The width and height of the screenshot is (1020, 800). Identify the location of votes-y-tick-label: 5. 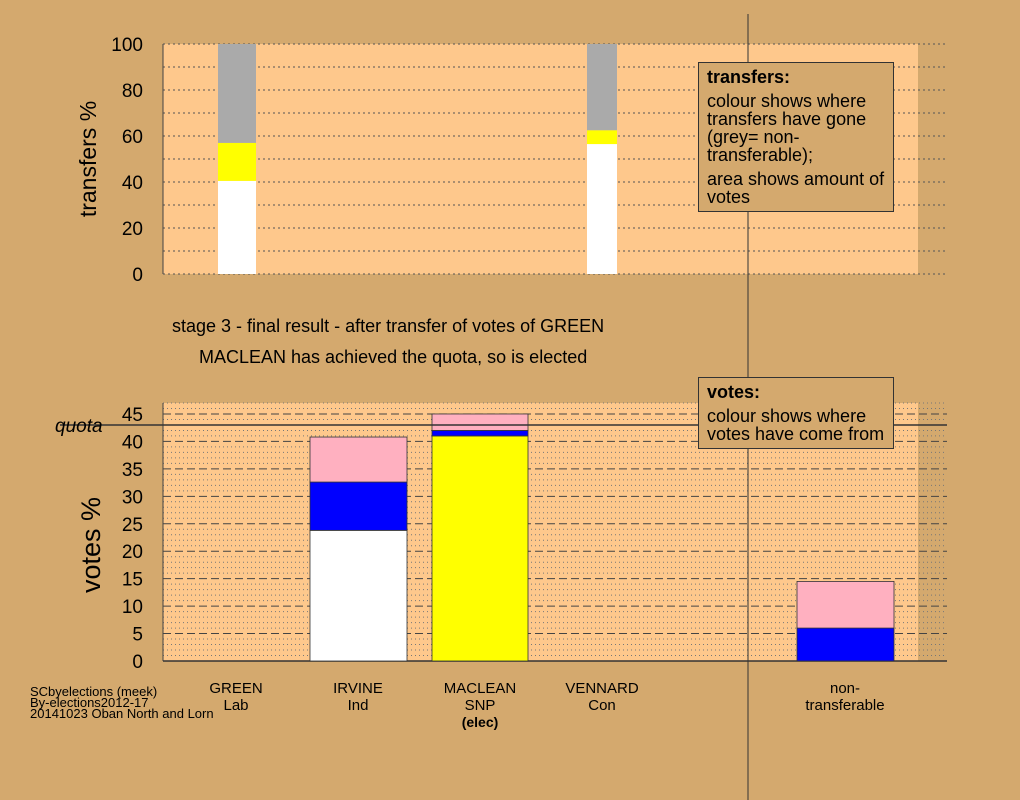
(137, 635).